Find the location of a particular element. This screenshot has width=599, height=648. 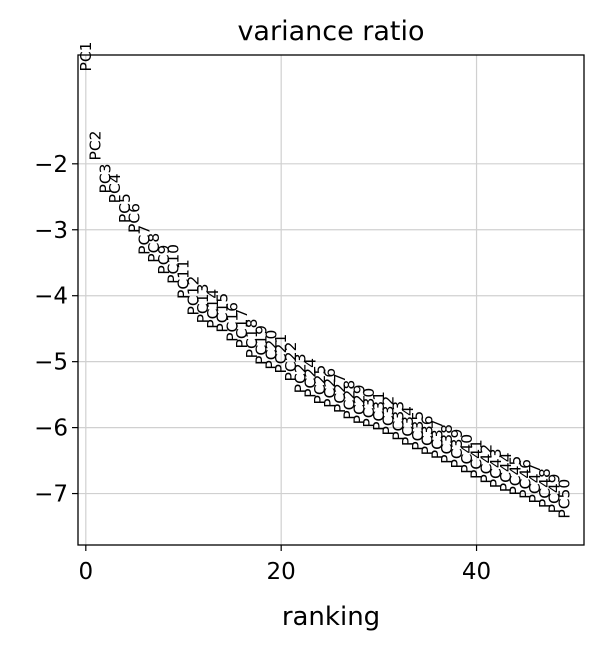

x-tick-label: 40 is located at coordinates (476, 572).